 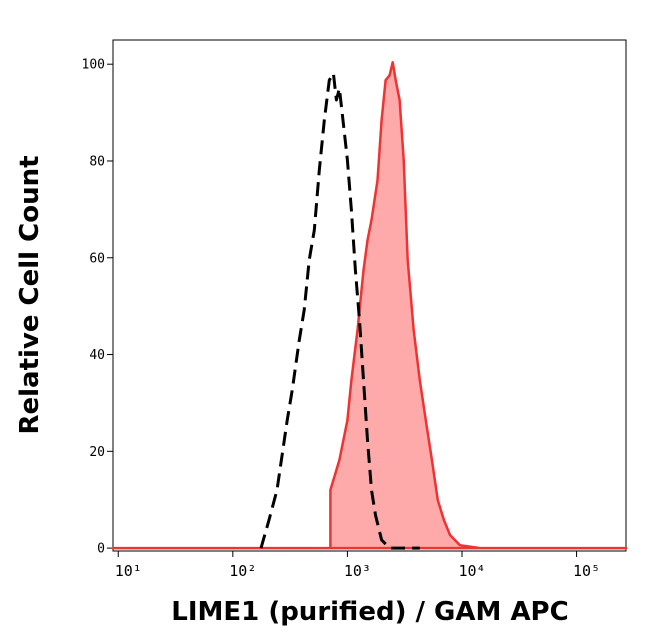 I want to click on x-tick-label: 10², so click(x=242, y=571).